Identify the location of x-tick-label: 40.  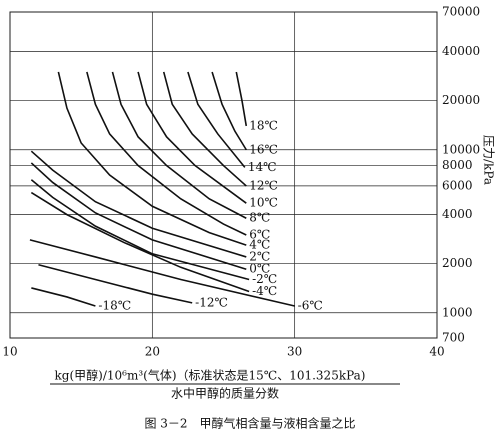
(436, 352).